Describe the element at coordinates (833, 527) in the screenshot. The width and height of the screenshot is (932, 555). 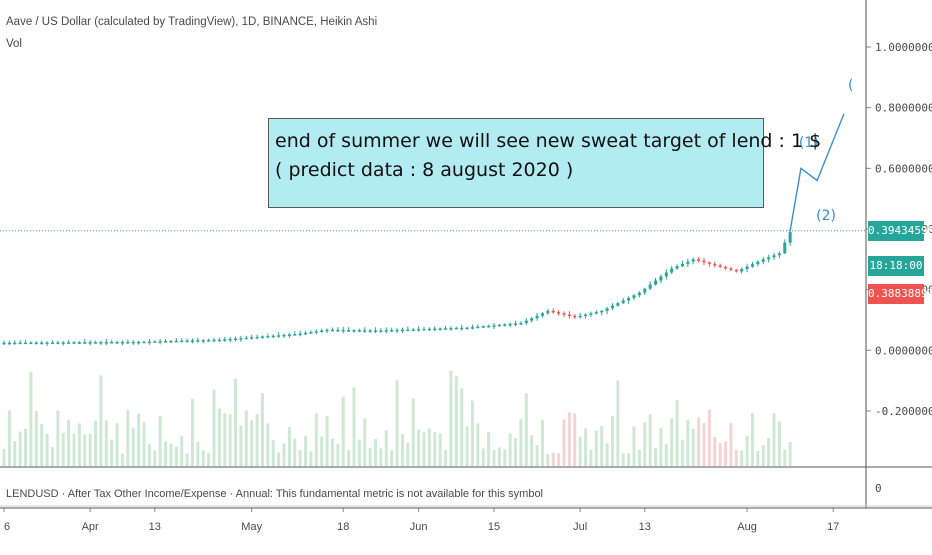
I see `x-tick-label: 17` at that location.